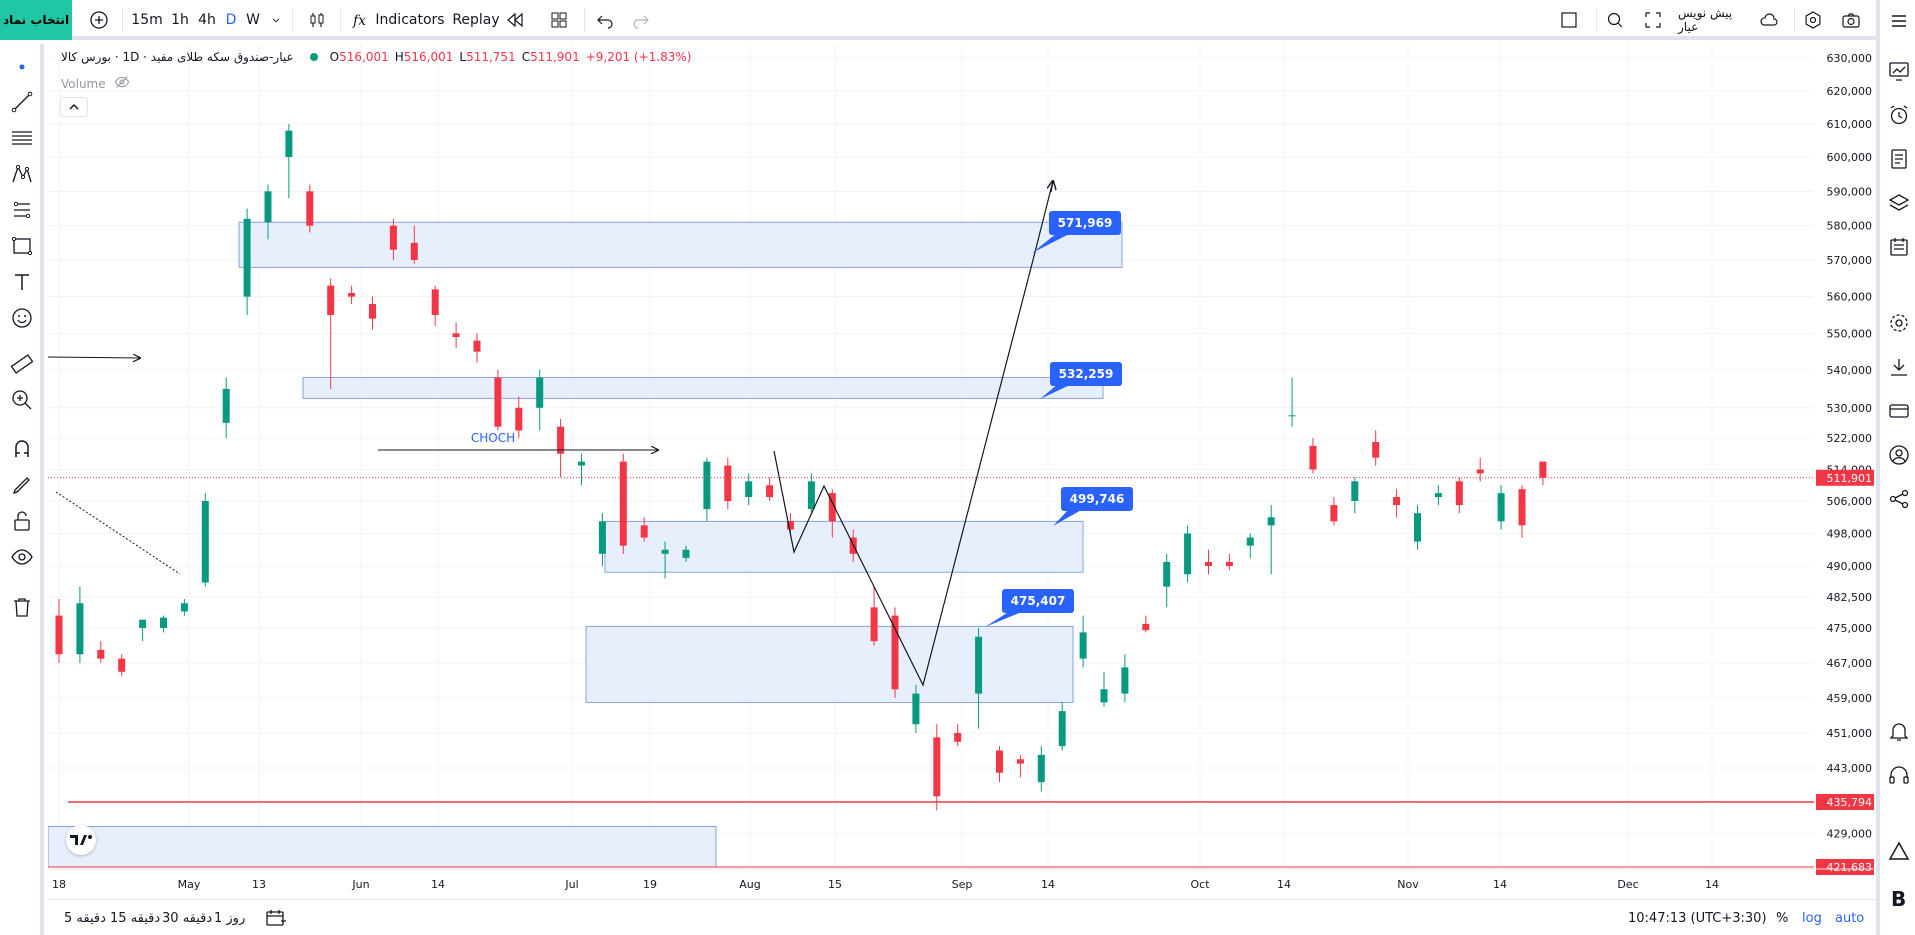  What do you see at coordinates (22, 282) in the screenshot?
I see `text-tool-icon` at bounding box center [22, 282].